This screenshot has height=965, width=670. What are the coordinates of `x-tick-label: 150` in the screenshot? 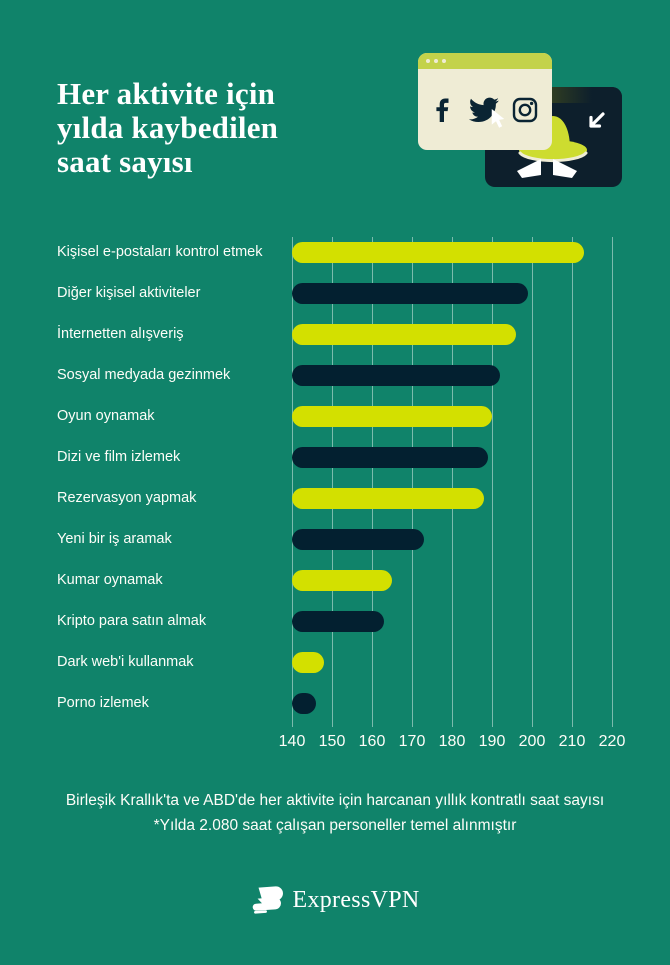 It's located at (332, 741).